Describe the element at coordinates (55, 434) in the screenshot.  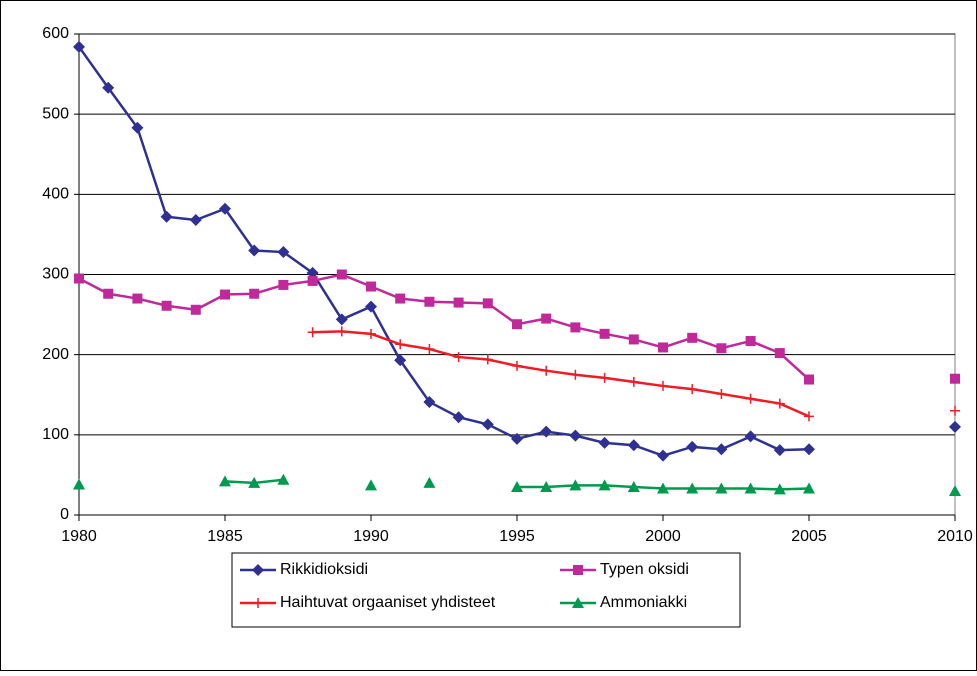
I see `y-tick-label: 100` at that location.